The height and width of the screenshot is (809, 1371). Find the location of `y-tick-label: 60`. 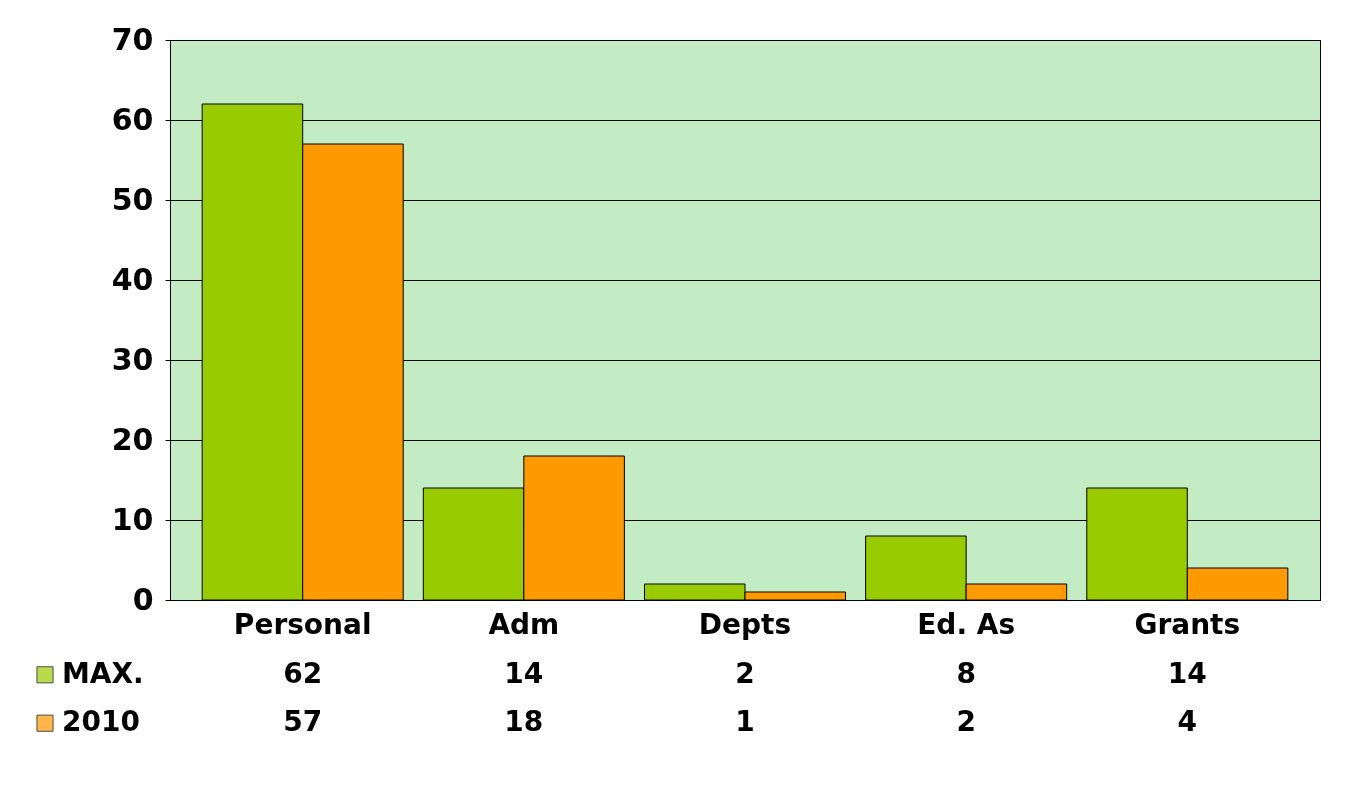

y-tick-label: 60 is located at coordinates (132, 119).